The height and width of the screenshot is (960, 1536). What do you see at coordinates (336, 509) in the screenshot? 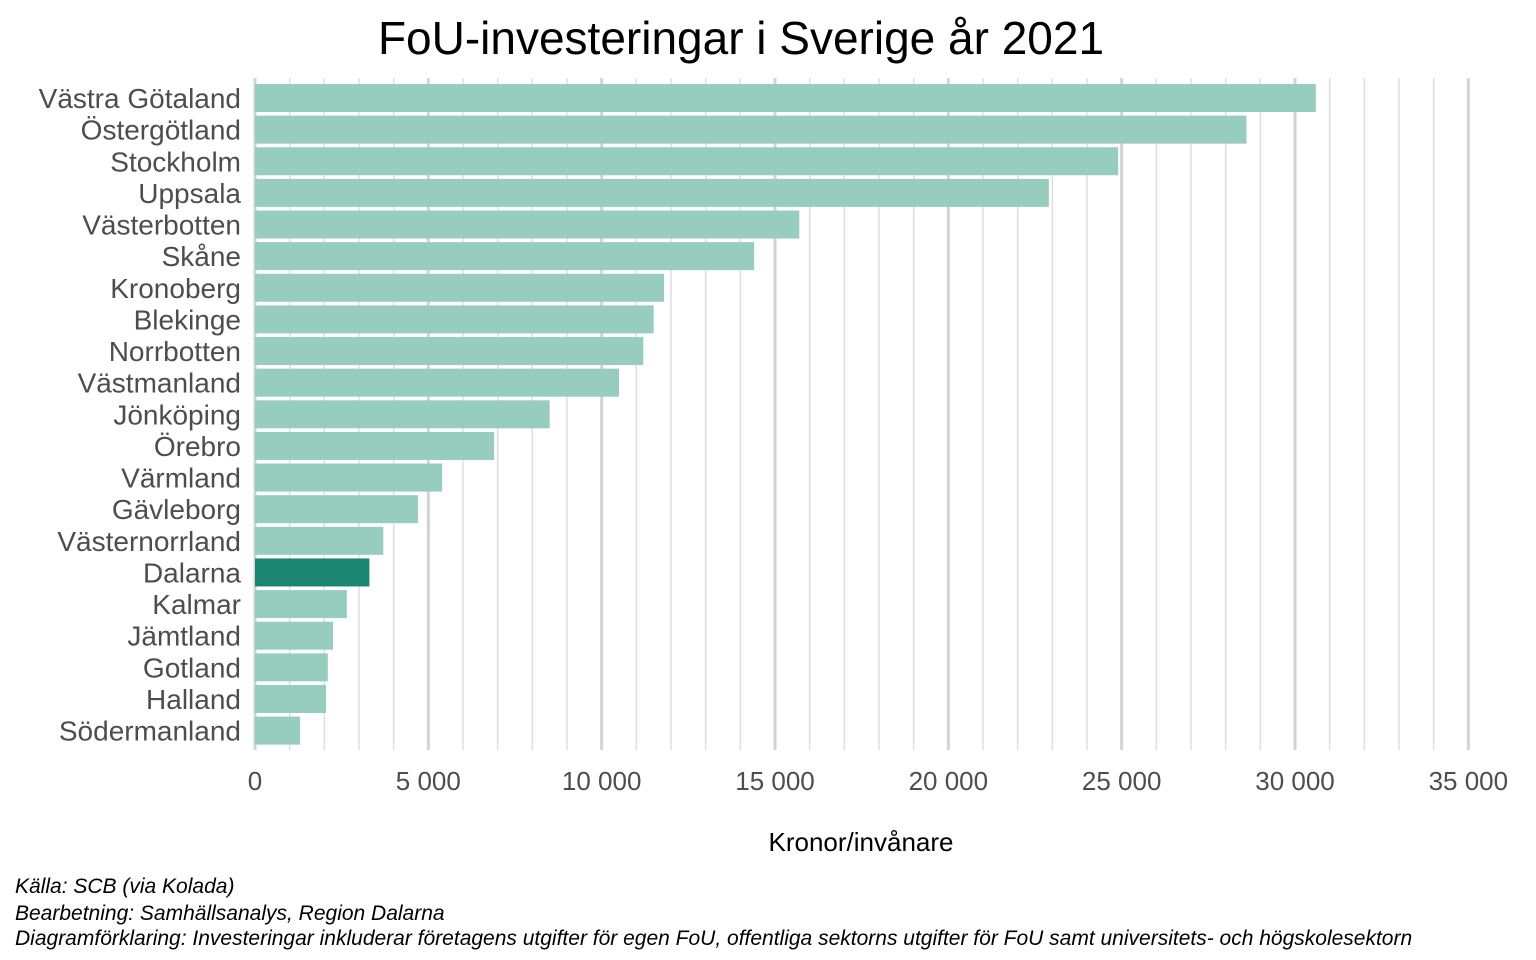
I see `bar-gävleborg` at bounding box center [336, 509].